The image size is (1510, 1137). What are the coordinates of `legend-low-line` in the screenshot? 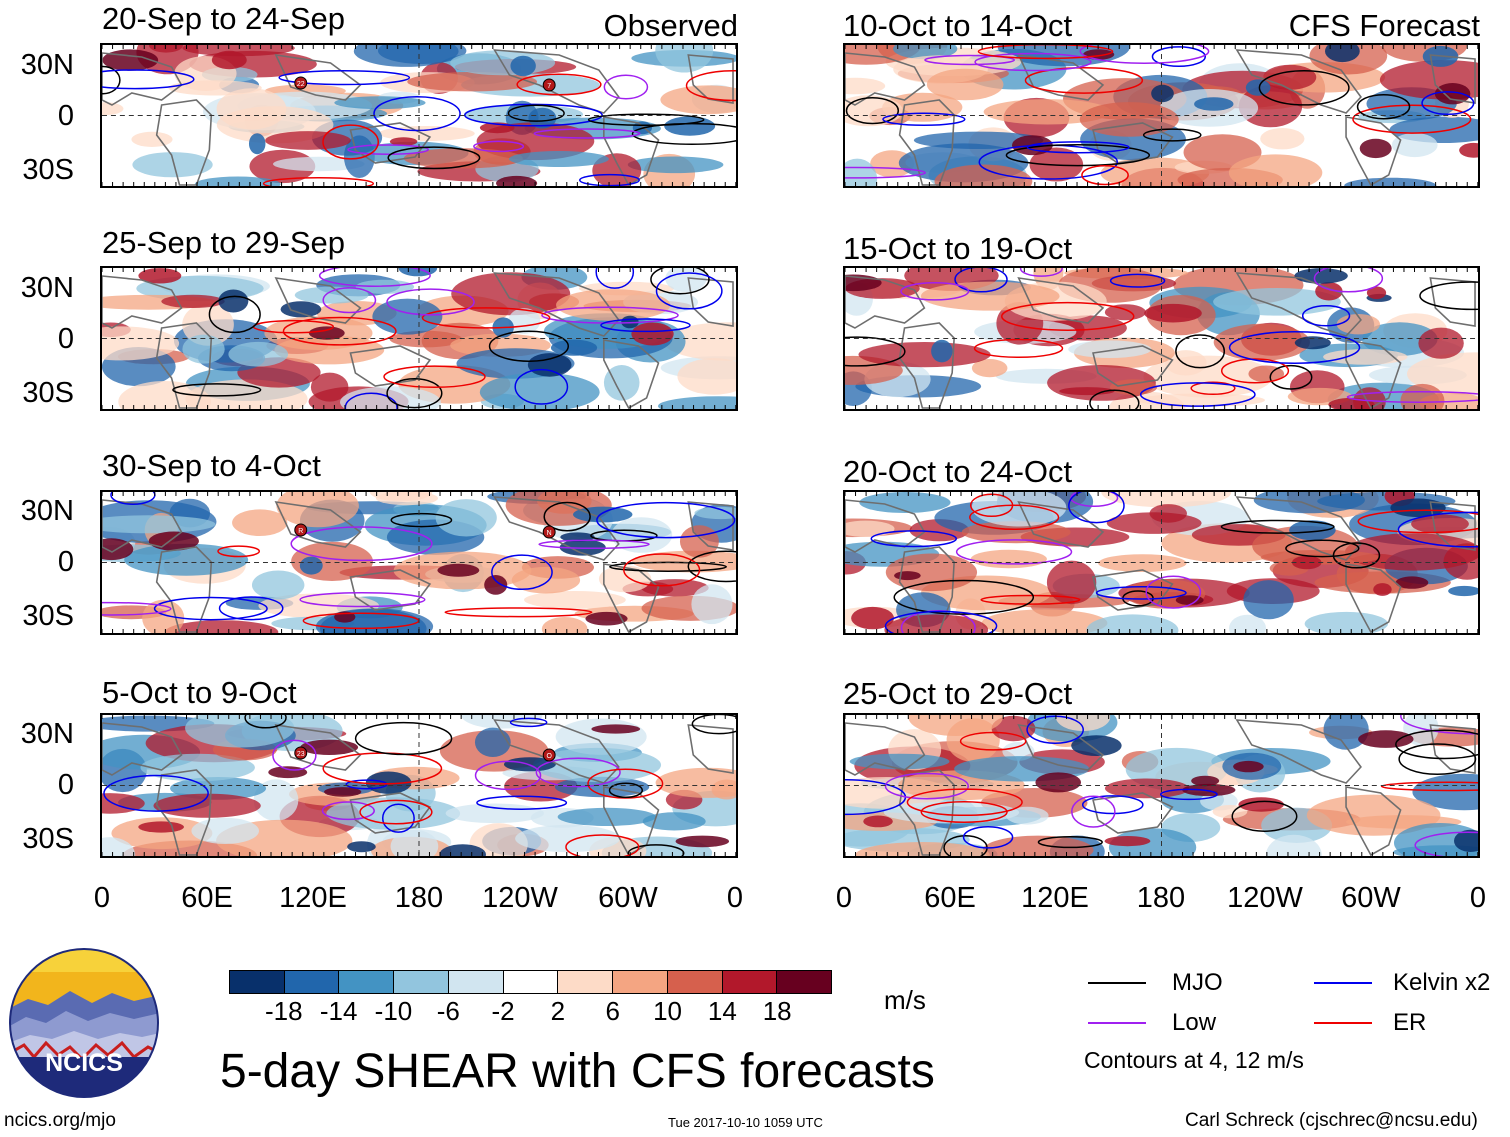 It's located at (1117, 1023).